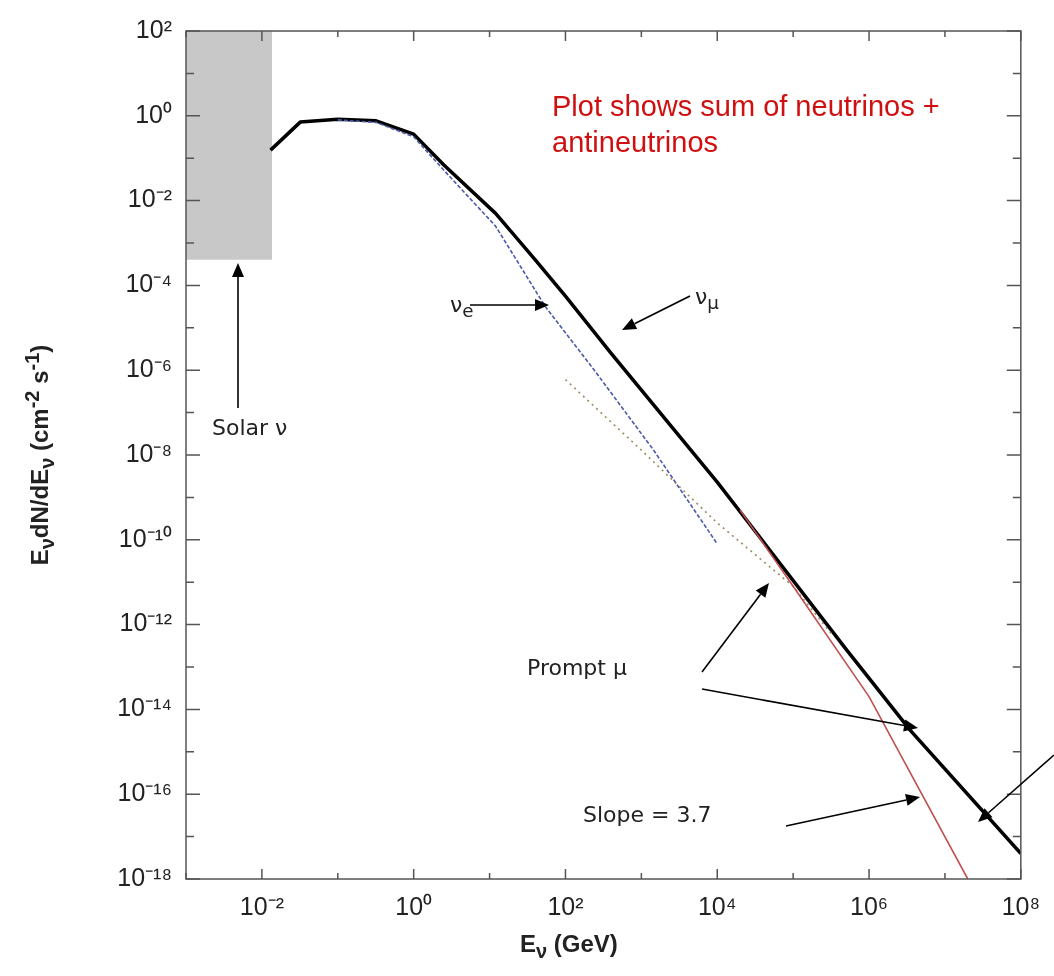 The width and height of the screenshot is (1054, 976). Describe the element at coordinates (148, 452) in the screenshot. I see `y-tick-label: 10⁻⁸` at that location.